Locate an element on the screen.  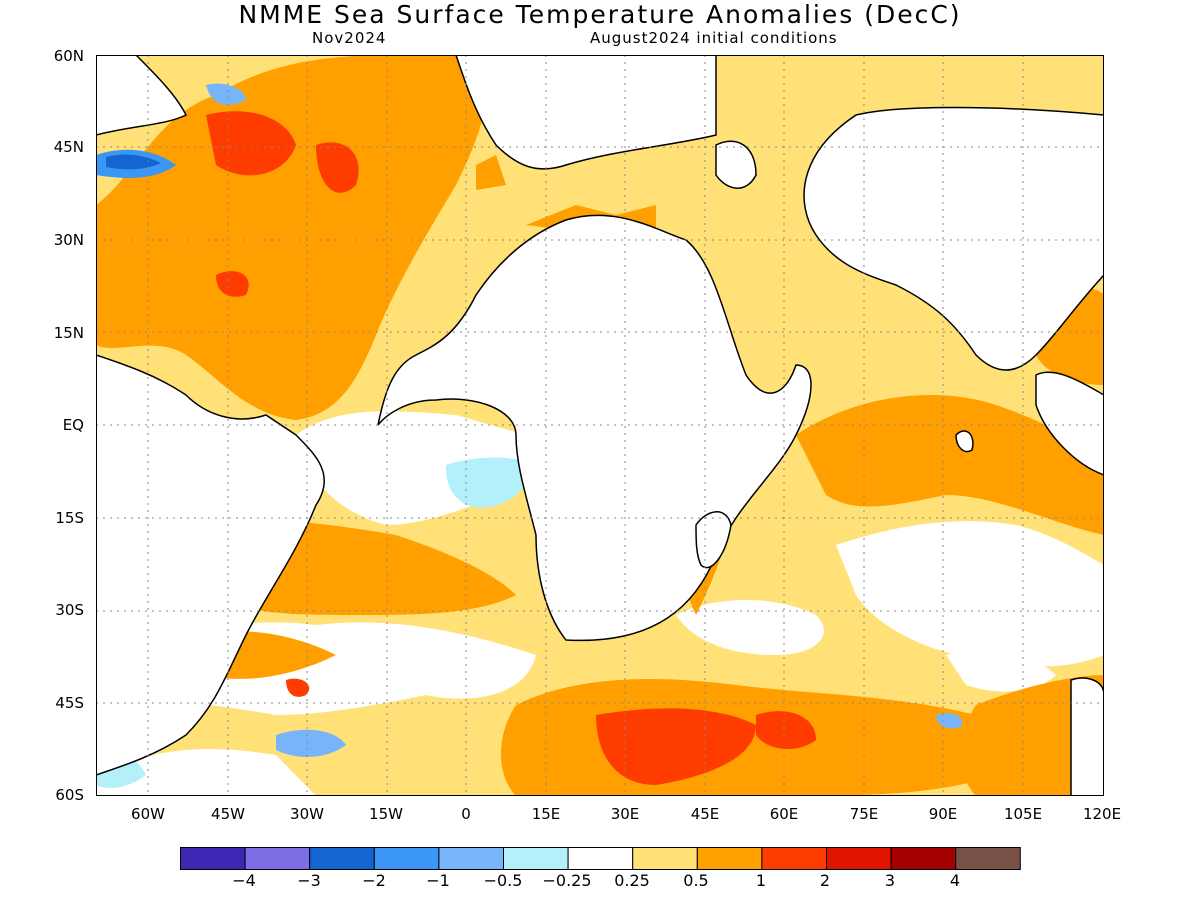
lon-label-75e: 75E is located at coordinates (864, 814).